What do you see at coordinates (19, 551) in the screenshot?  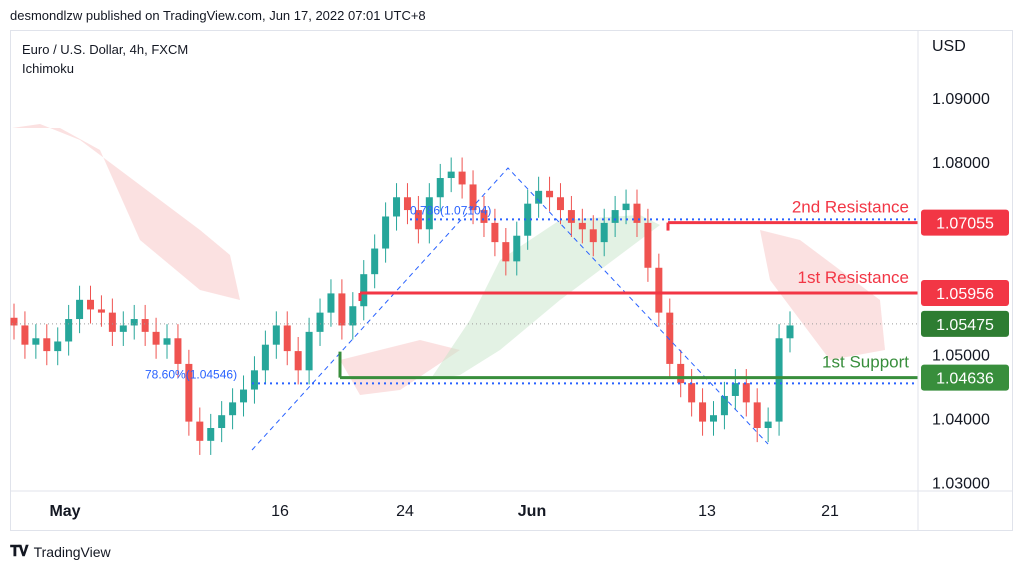 I see `tradingview-logo-icon: 𝐓𝐕` at bounding box center [19, 551].